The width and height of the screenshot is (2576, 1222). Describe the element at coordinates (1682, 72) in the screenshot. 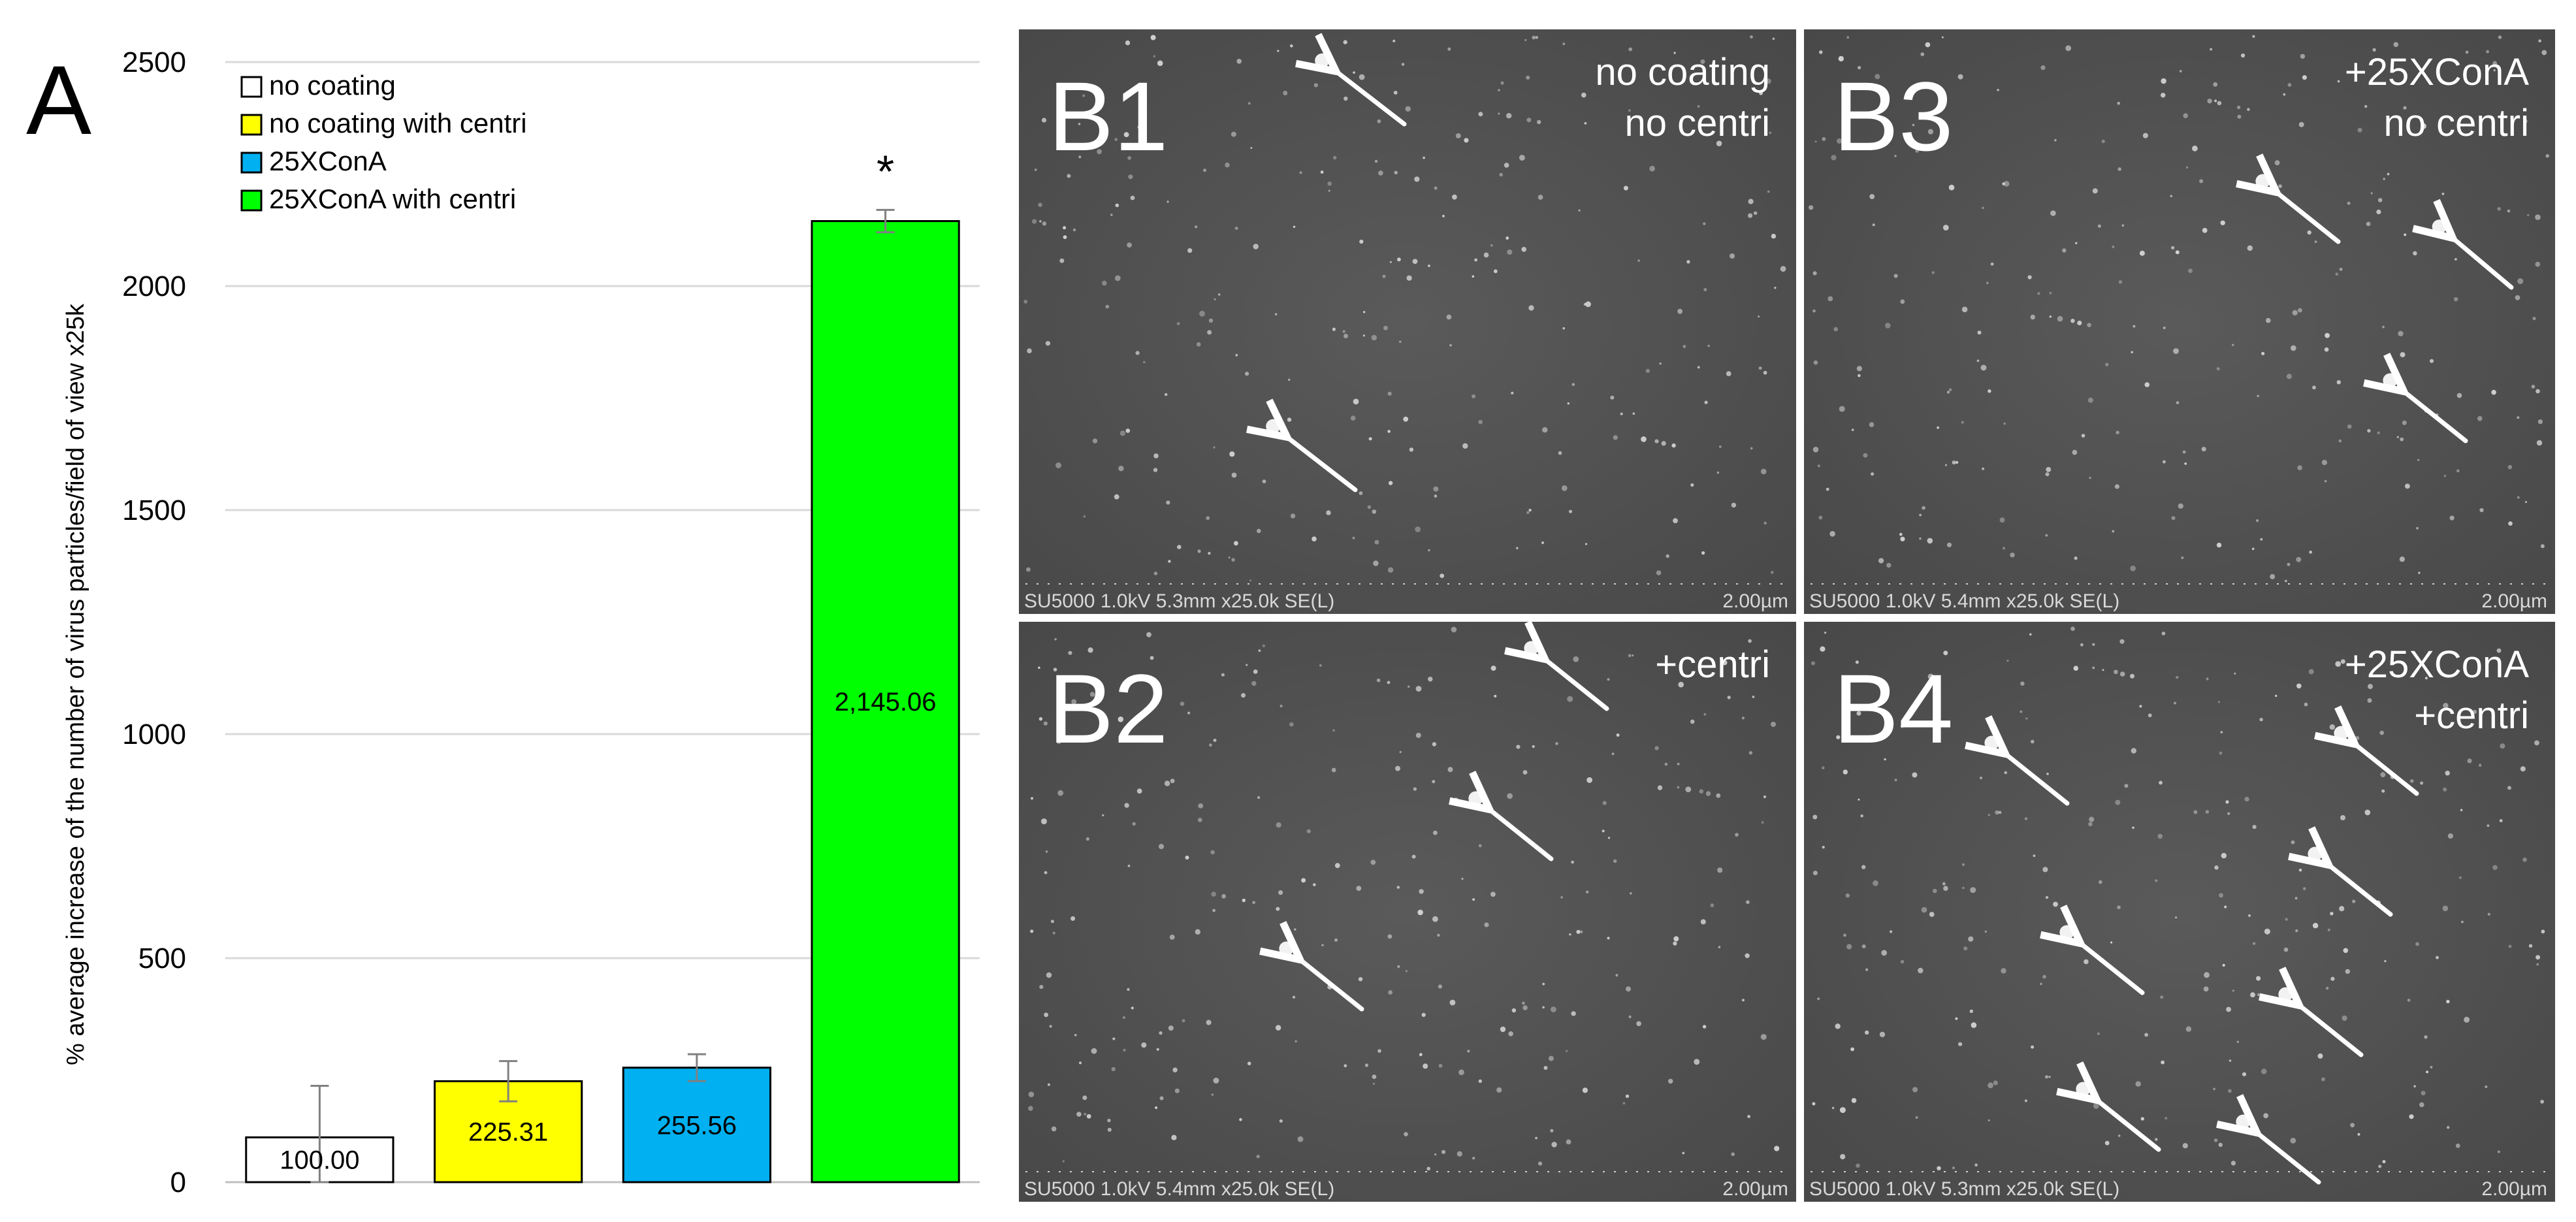

I see `micrograph-caption: no coating` at that location.